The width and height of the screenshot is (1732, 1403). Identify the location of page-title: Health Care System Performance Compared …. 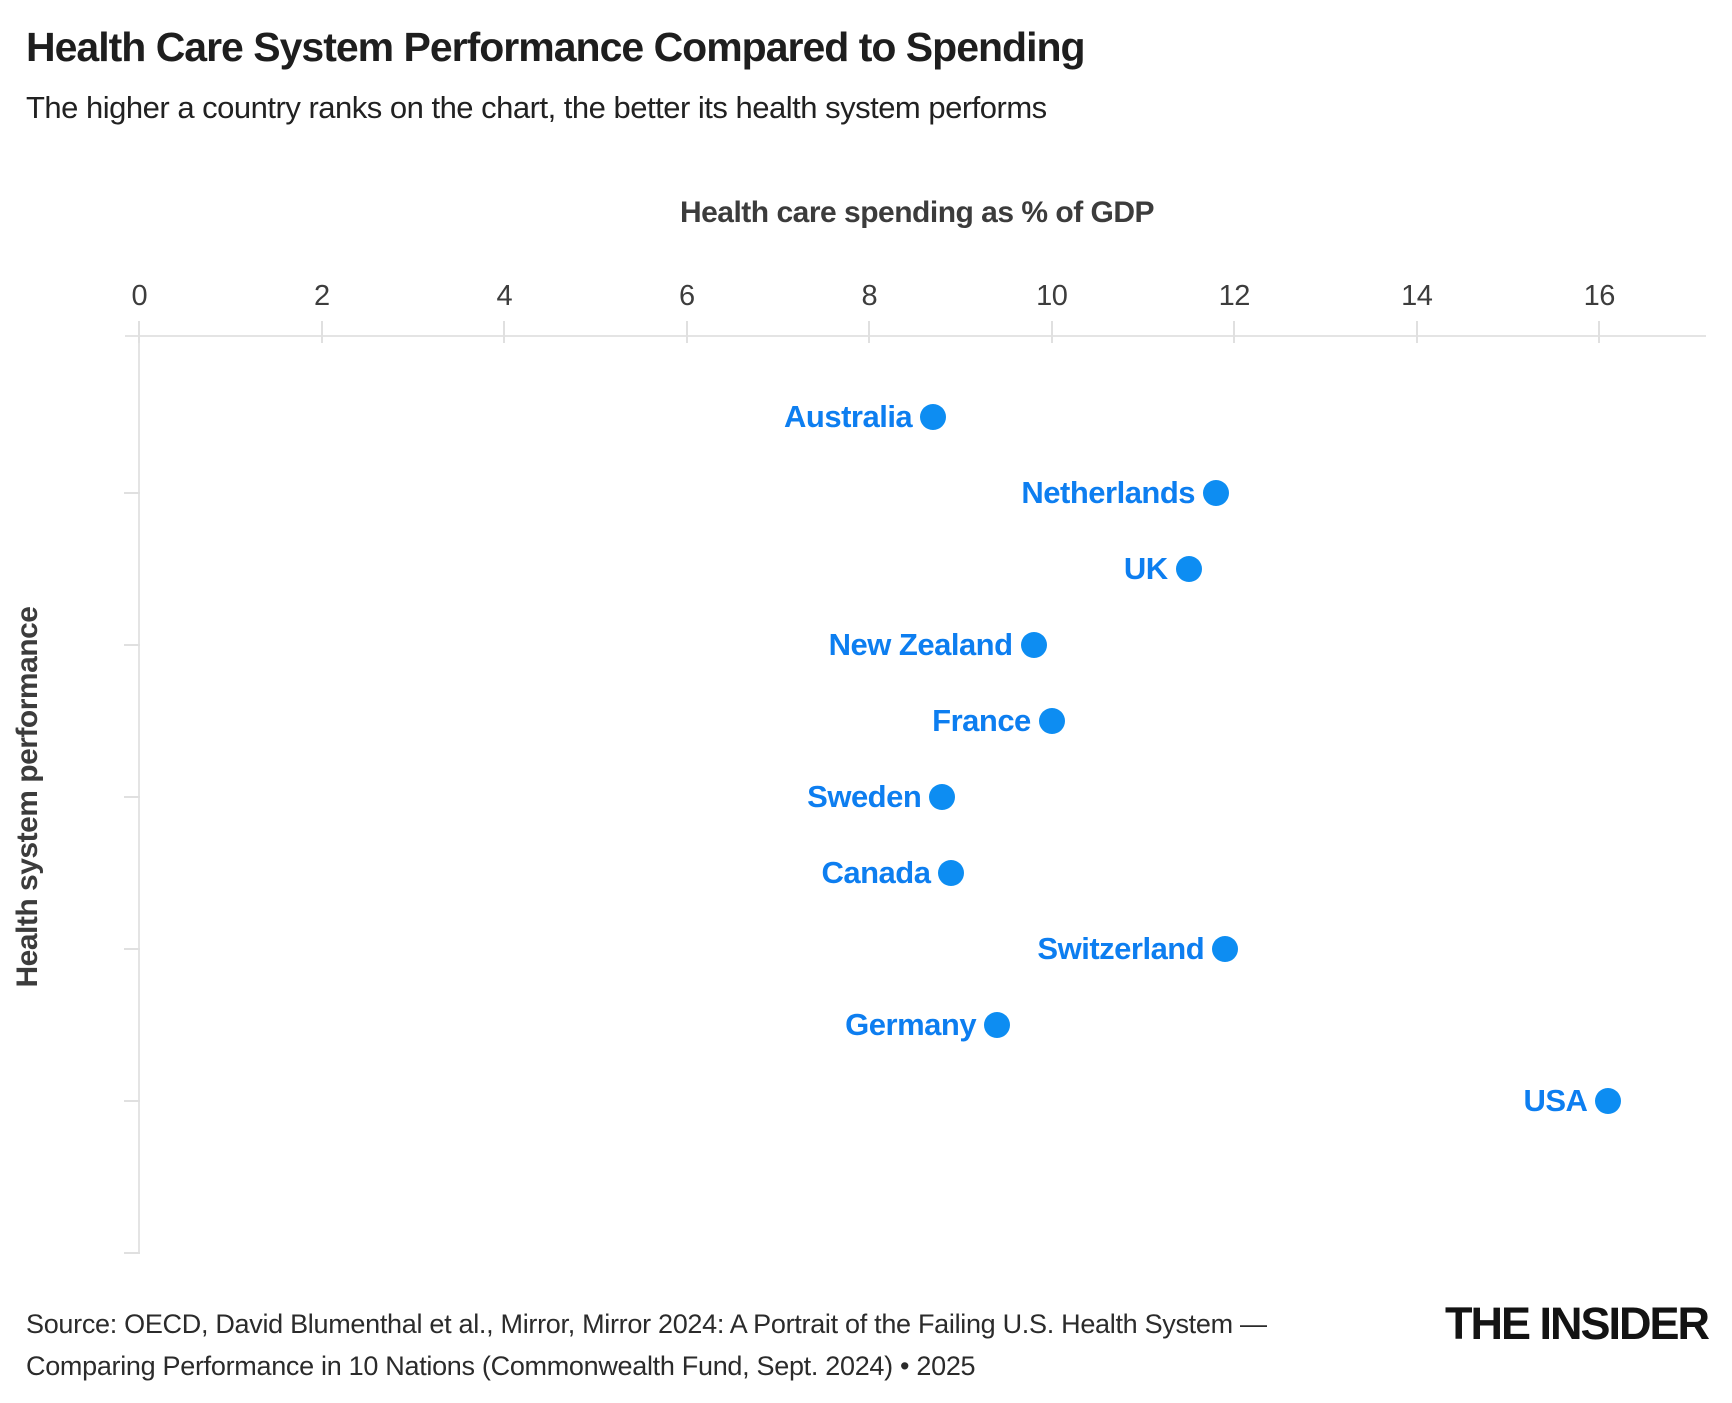
(556, 47).